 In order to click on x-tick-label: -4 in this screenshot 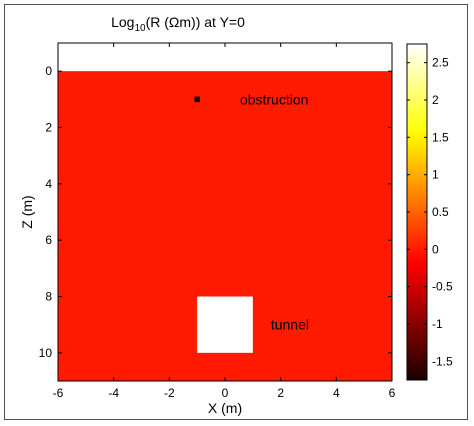, I will do `click(113, 393)`.